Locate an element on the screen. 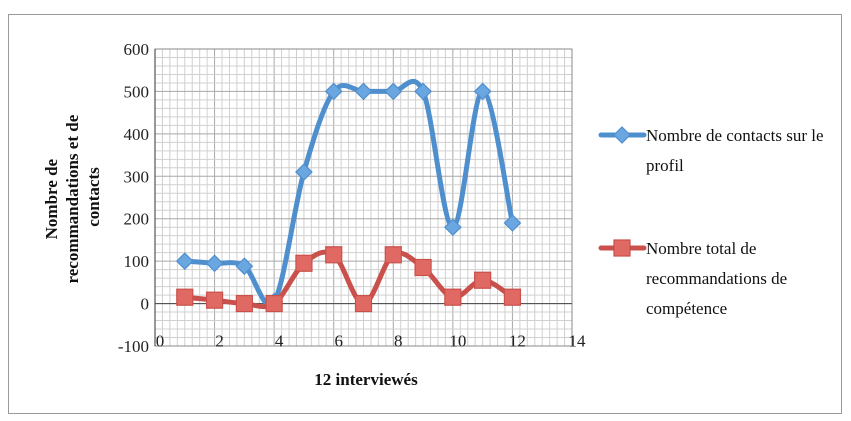  legend-item-recommandations is located at coordinates (622, 248).